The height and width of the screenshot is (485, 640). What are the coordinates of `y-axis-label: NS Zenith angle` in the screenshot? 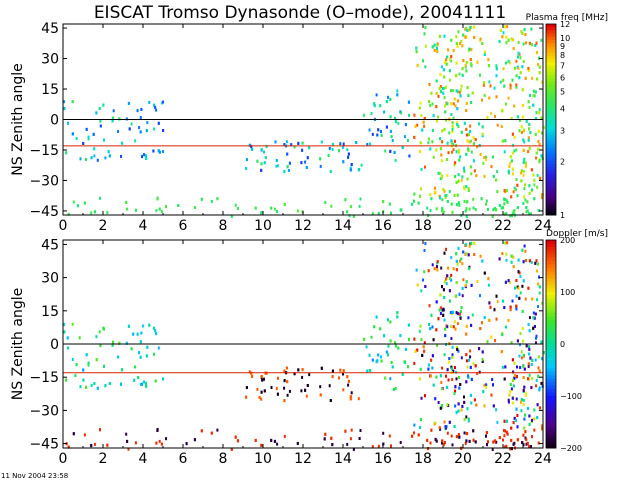 It's located at (18, 119).